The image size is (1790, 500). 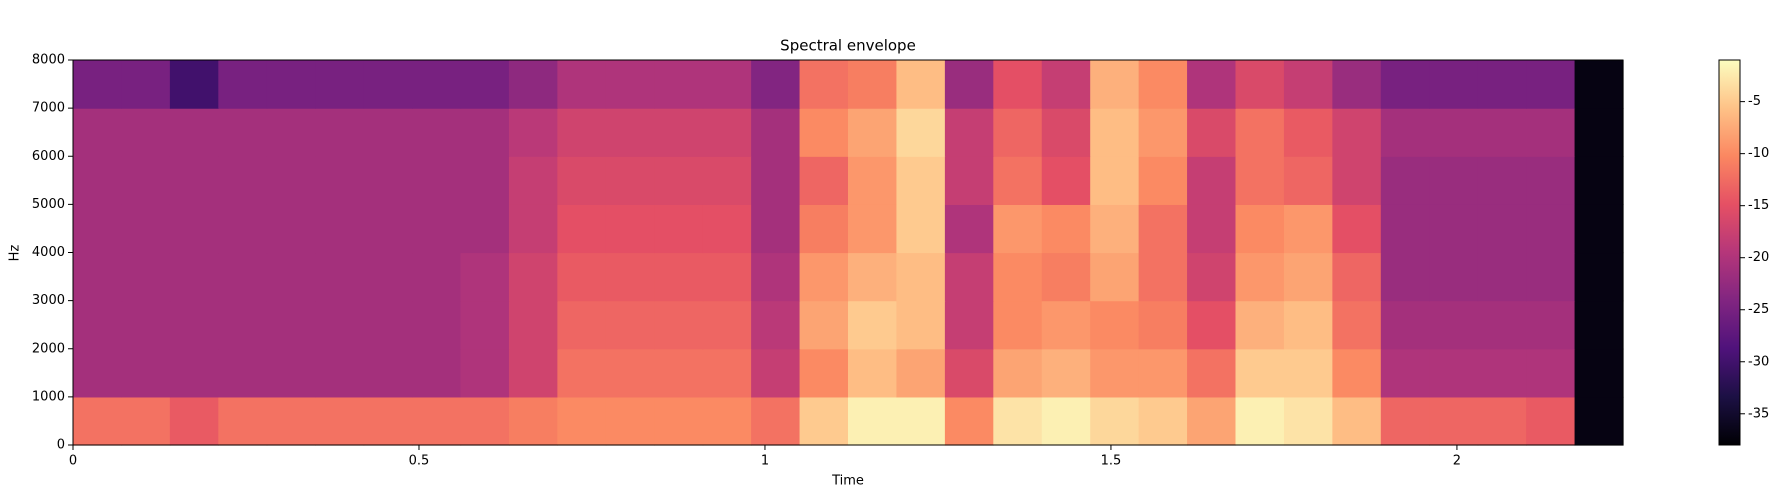 I want to click on y-tick-label: 8000, so click(x=48, y=60).